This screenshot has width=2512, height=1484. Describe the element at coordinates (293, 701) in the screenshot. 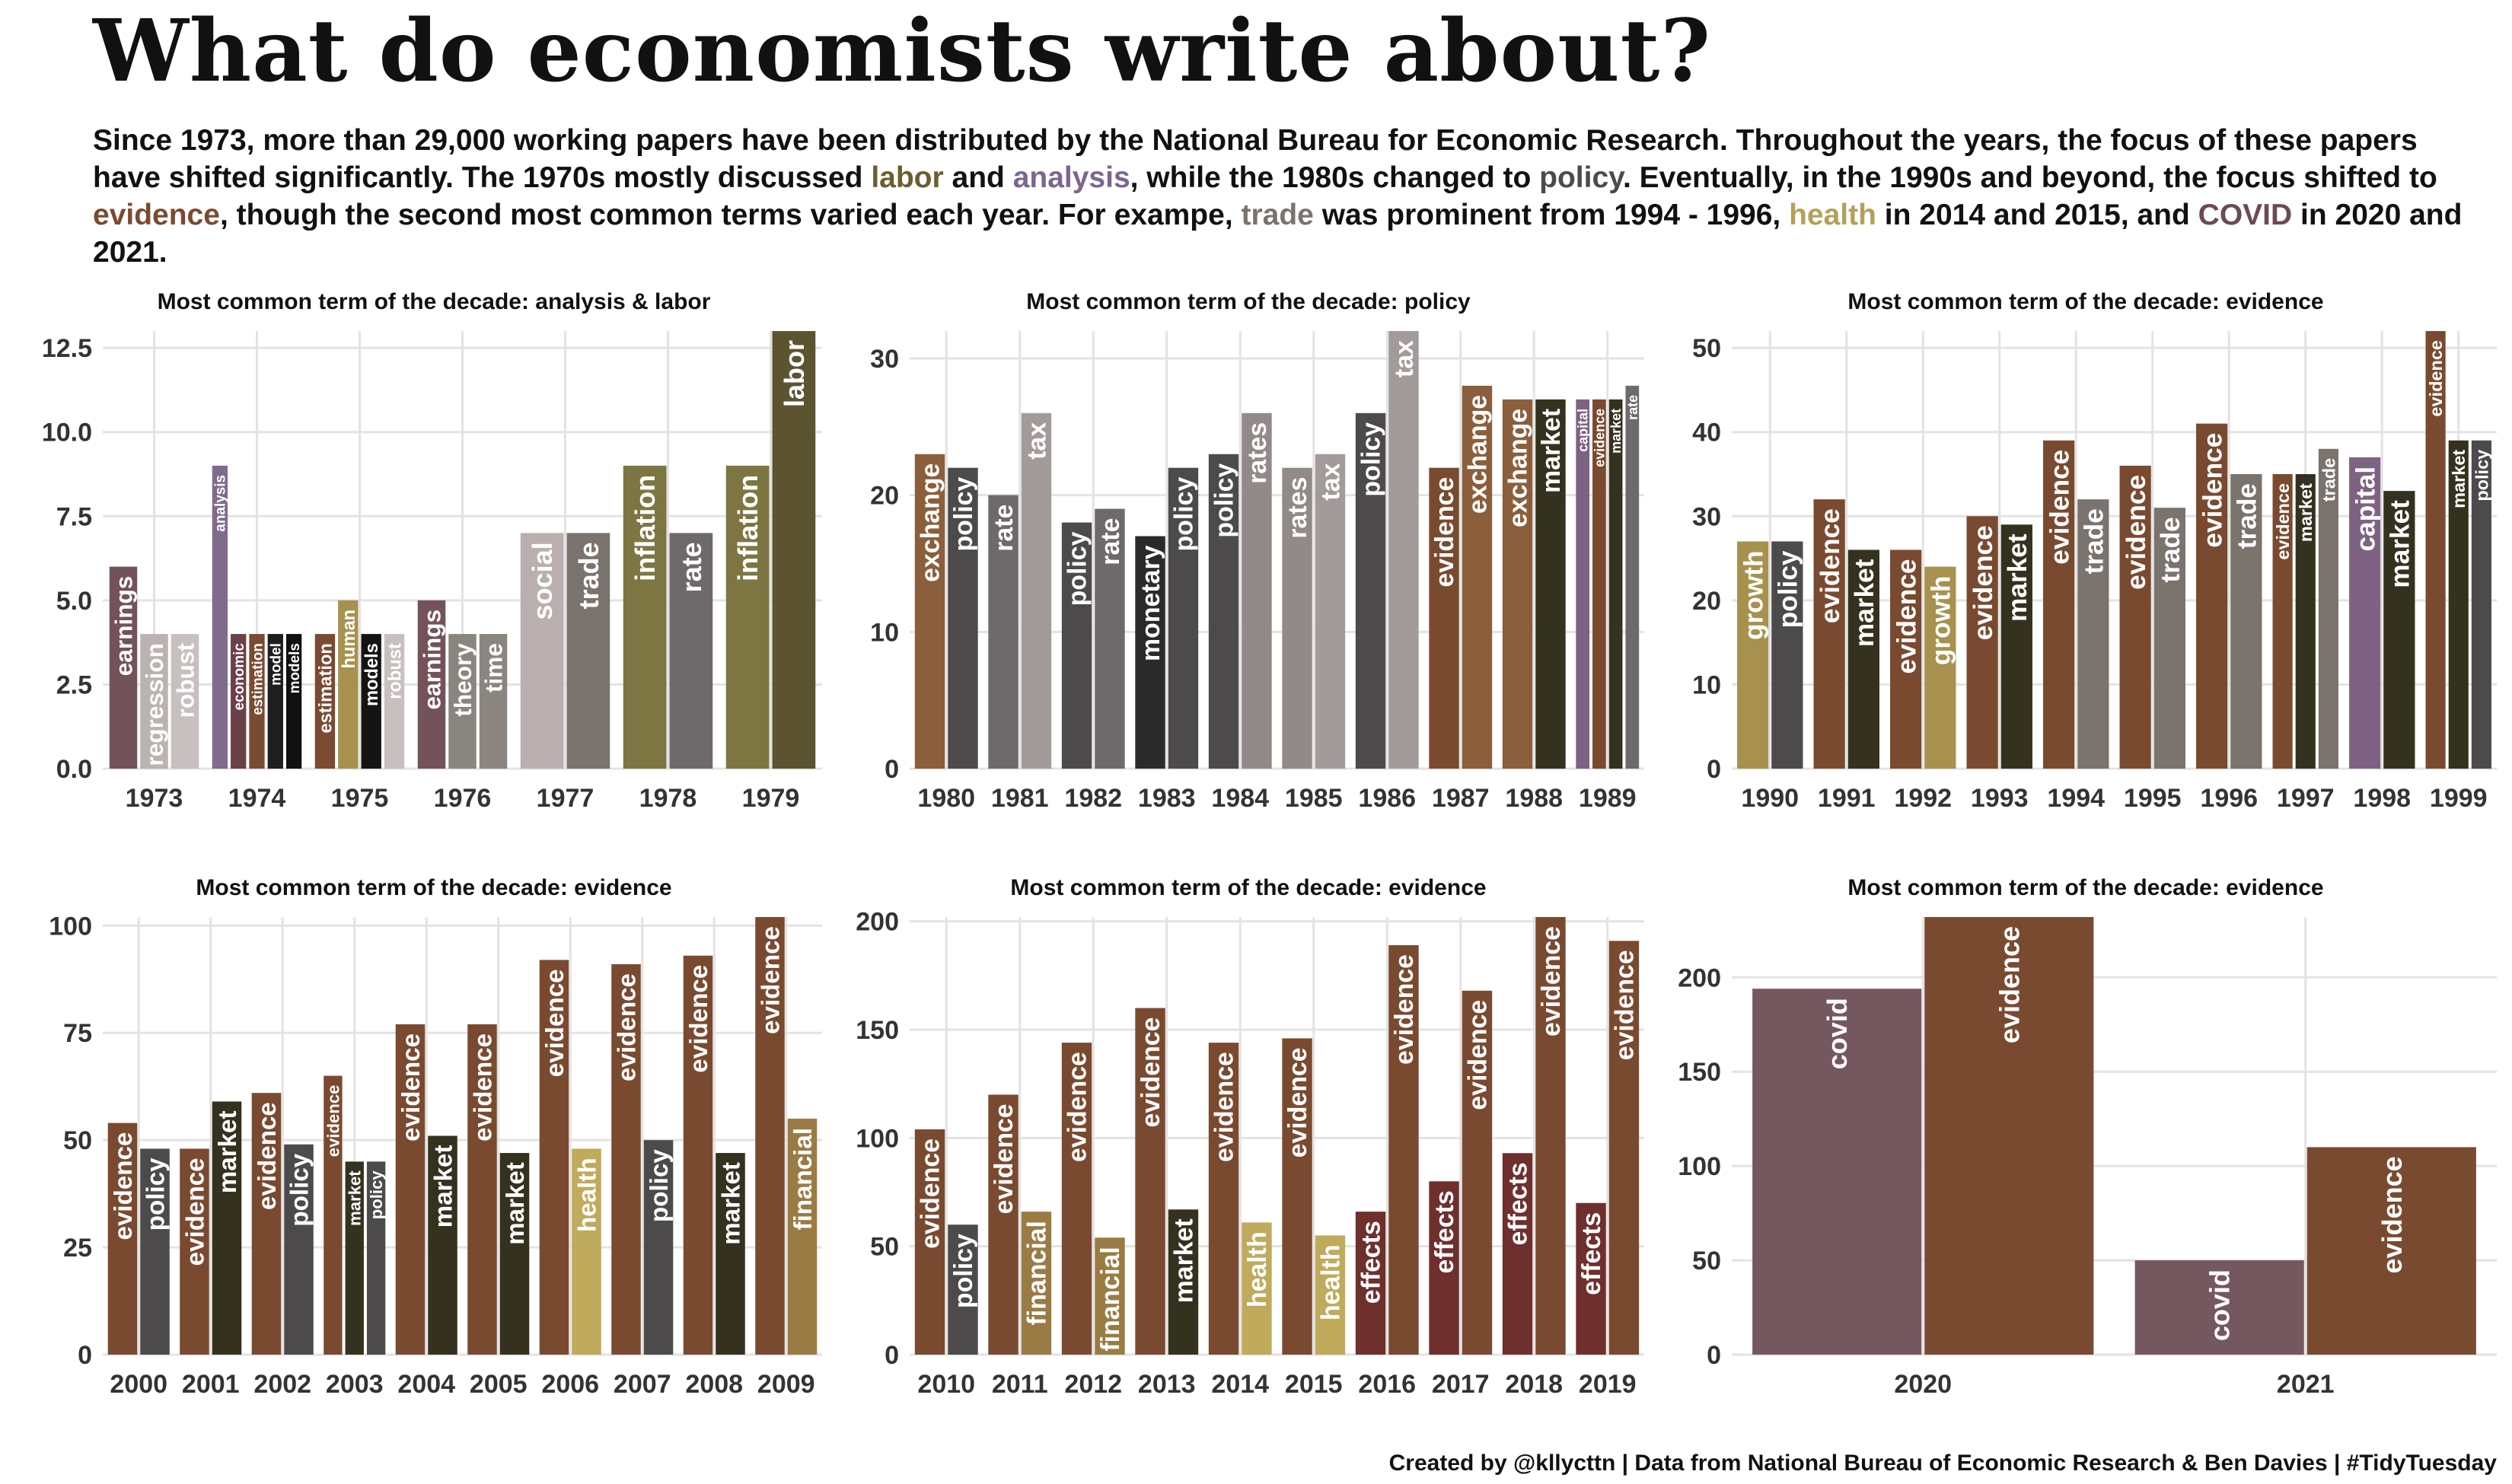

I see `bar-models` at that location.